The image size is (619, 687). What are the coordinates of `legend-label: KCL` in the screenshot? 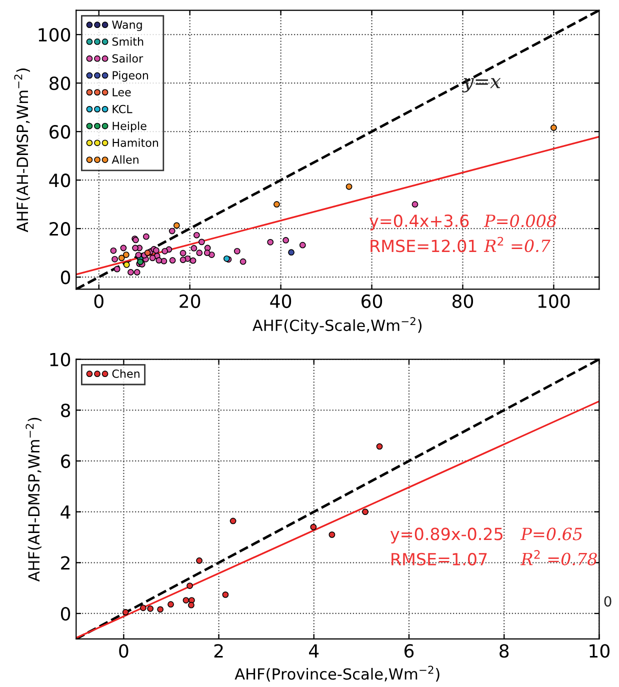 It's located at (122, 109).